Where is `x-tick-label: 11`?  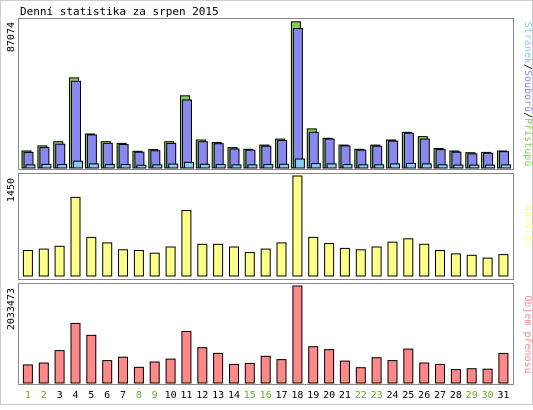 x-tick-label: 11 is located at coordinates (186, 395).